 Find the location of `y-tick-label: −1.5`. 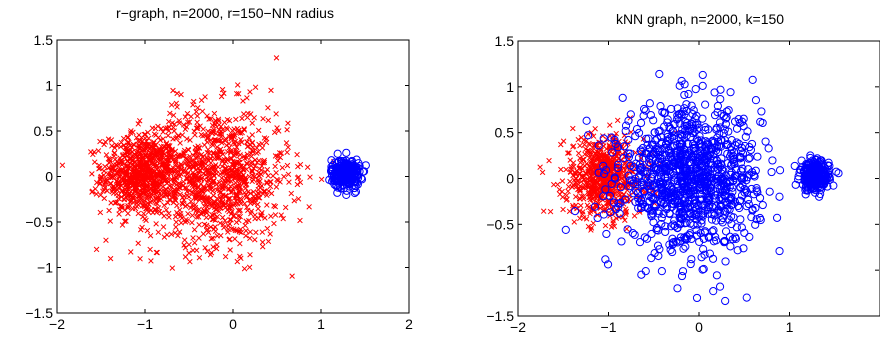

y-tick-label: −1.5 is located at coordinates (500, 316).